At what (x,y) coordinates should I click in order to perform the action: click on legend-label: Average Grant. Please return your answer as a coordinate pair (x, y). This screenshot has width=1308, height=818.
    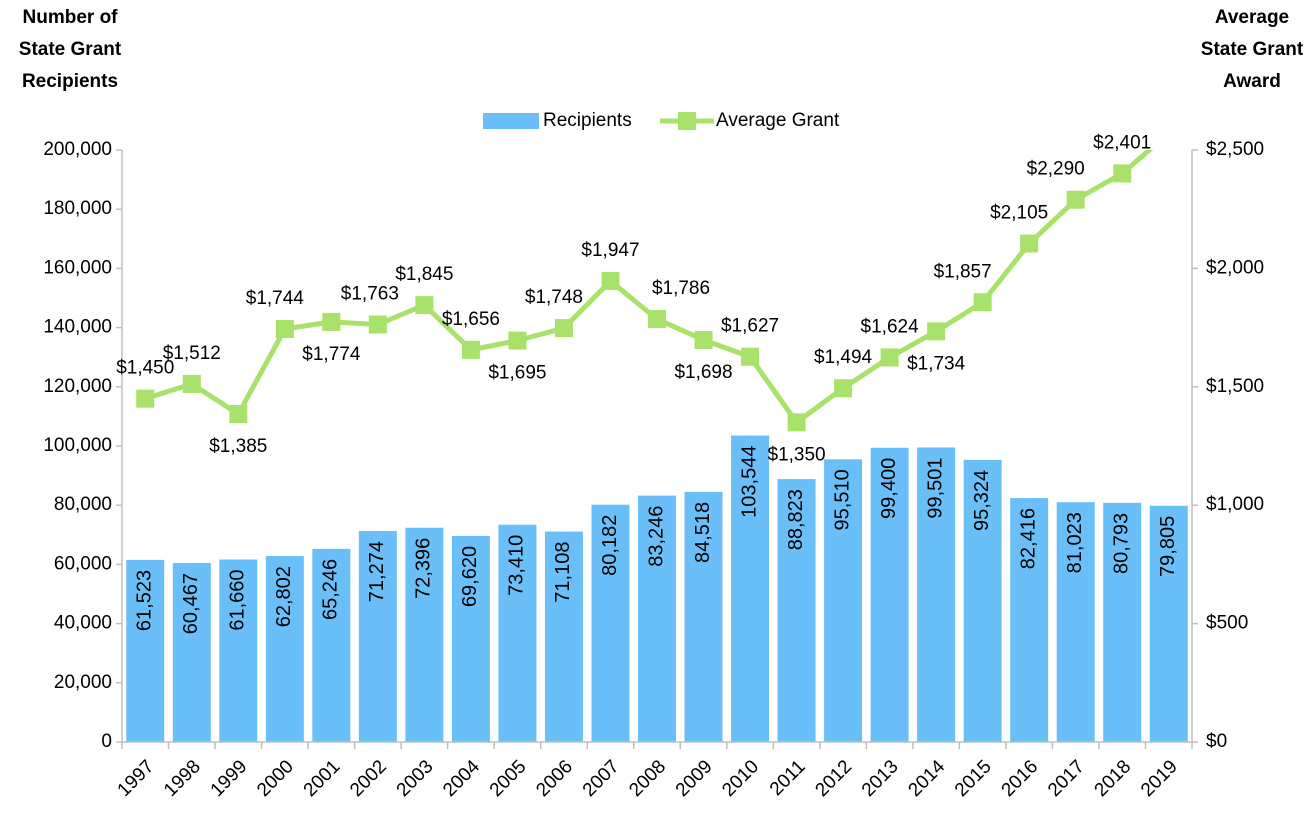
    Looking at the image, I should click on (778, 120).